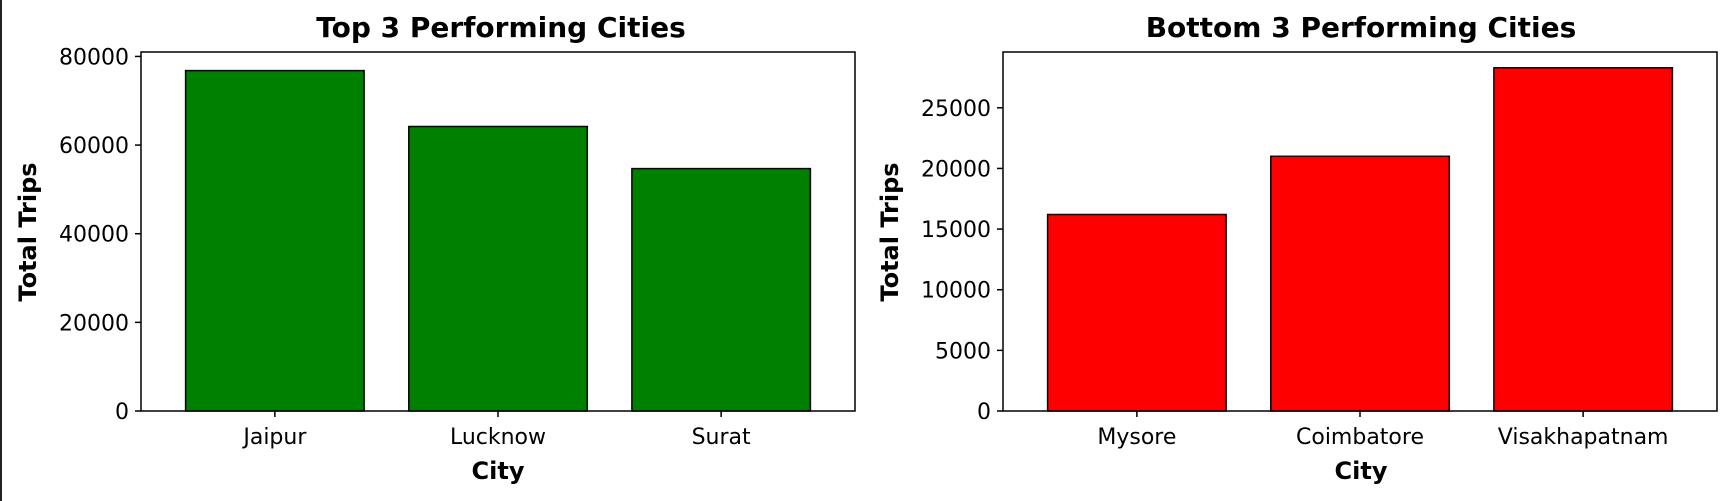  I want to click on x-axis-ticks: Jaipur Lucknow Surat, so click(496, 430).